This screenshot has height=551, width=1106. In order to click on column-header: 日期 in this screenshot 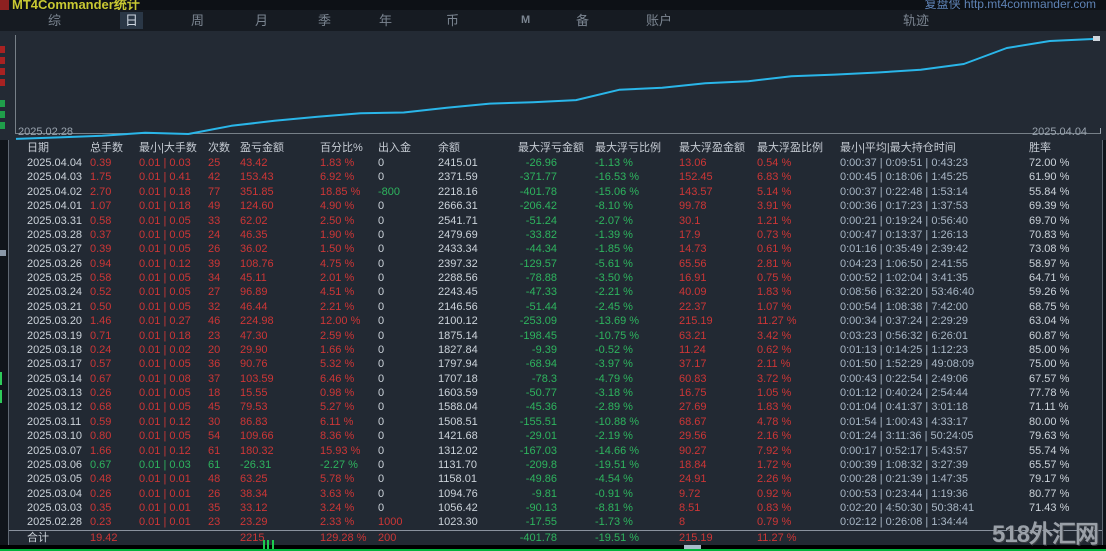, I will do `click(38, 148)`.